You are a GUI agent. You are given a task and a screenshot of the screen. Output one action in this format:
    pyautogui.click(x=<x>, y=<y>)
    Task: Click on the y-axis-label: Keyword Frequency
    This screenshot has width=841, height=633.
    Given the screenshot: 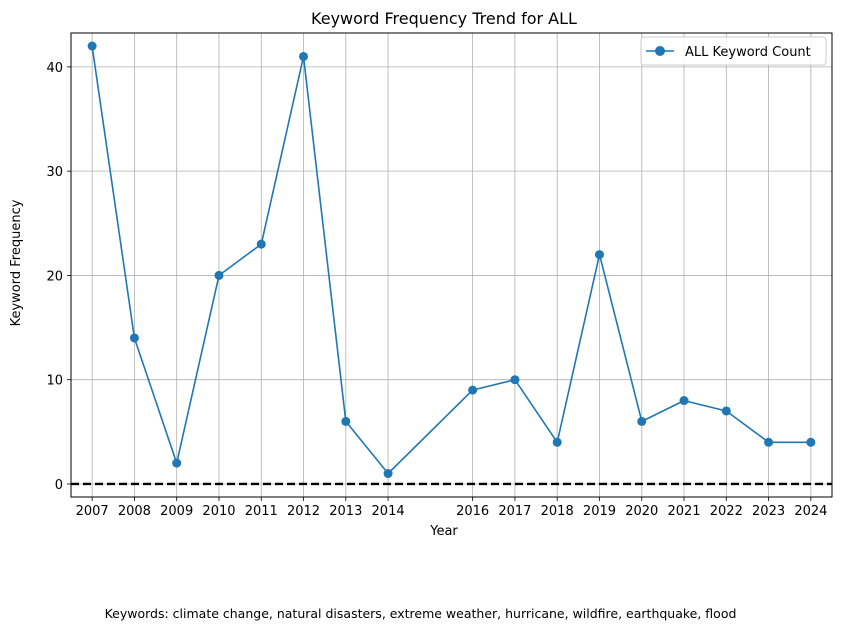 What is the action you would take?
    pyautogui.click(x=16, y=262)
    